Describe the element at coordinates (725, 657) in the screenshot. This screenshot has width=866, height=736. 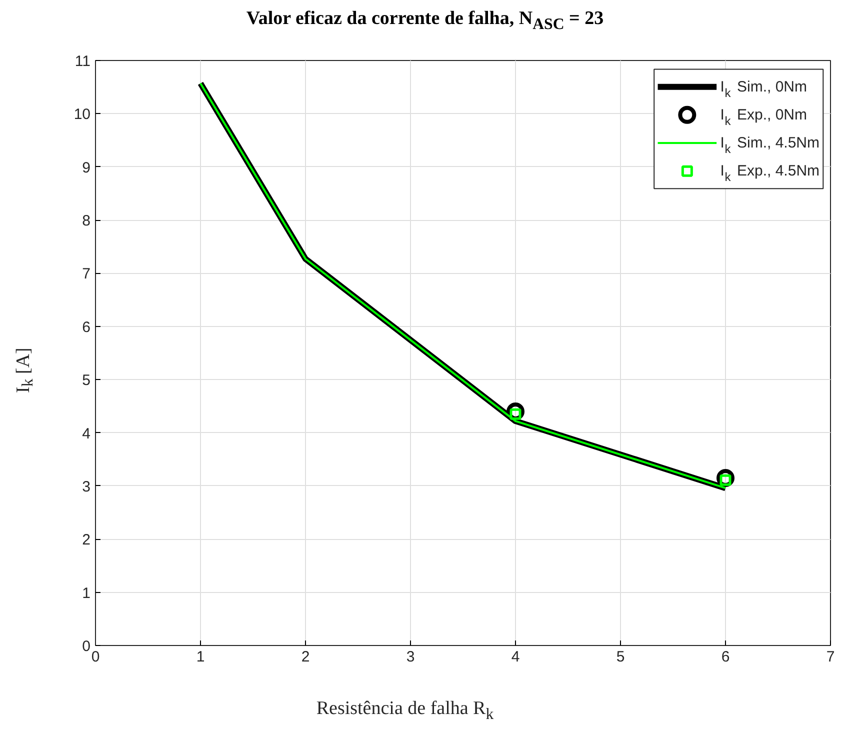
I see `x-tick-label: 6` at that location.